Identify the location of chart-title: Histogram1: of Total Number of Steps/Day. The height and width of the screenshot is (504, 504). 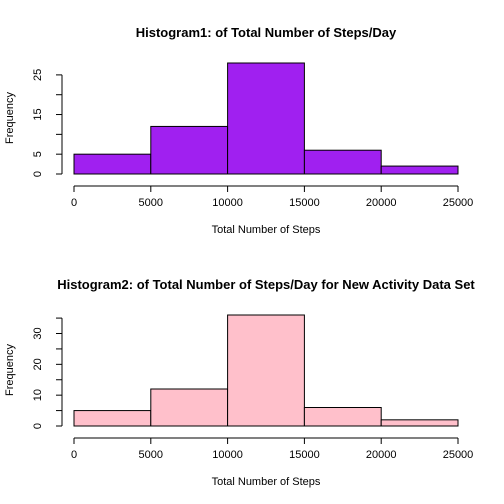
(266, 32).